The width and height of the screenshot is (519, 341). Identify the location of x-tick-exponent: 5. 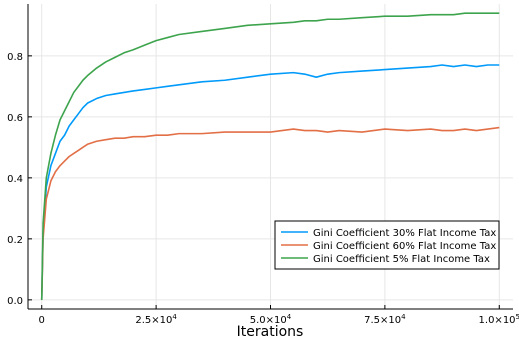
(517, 317).